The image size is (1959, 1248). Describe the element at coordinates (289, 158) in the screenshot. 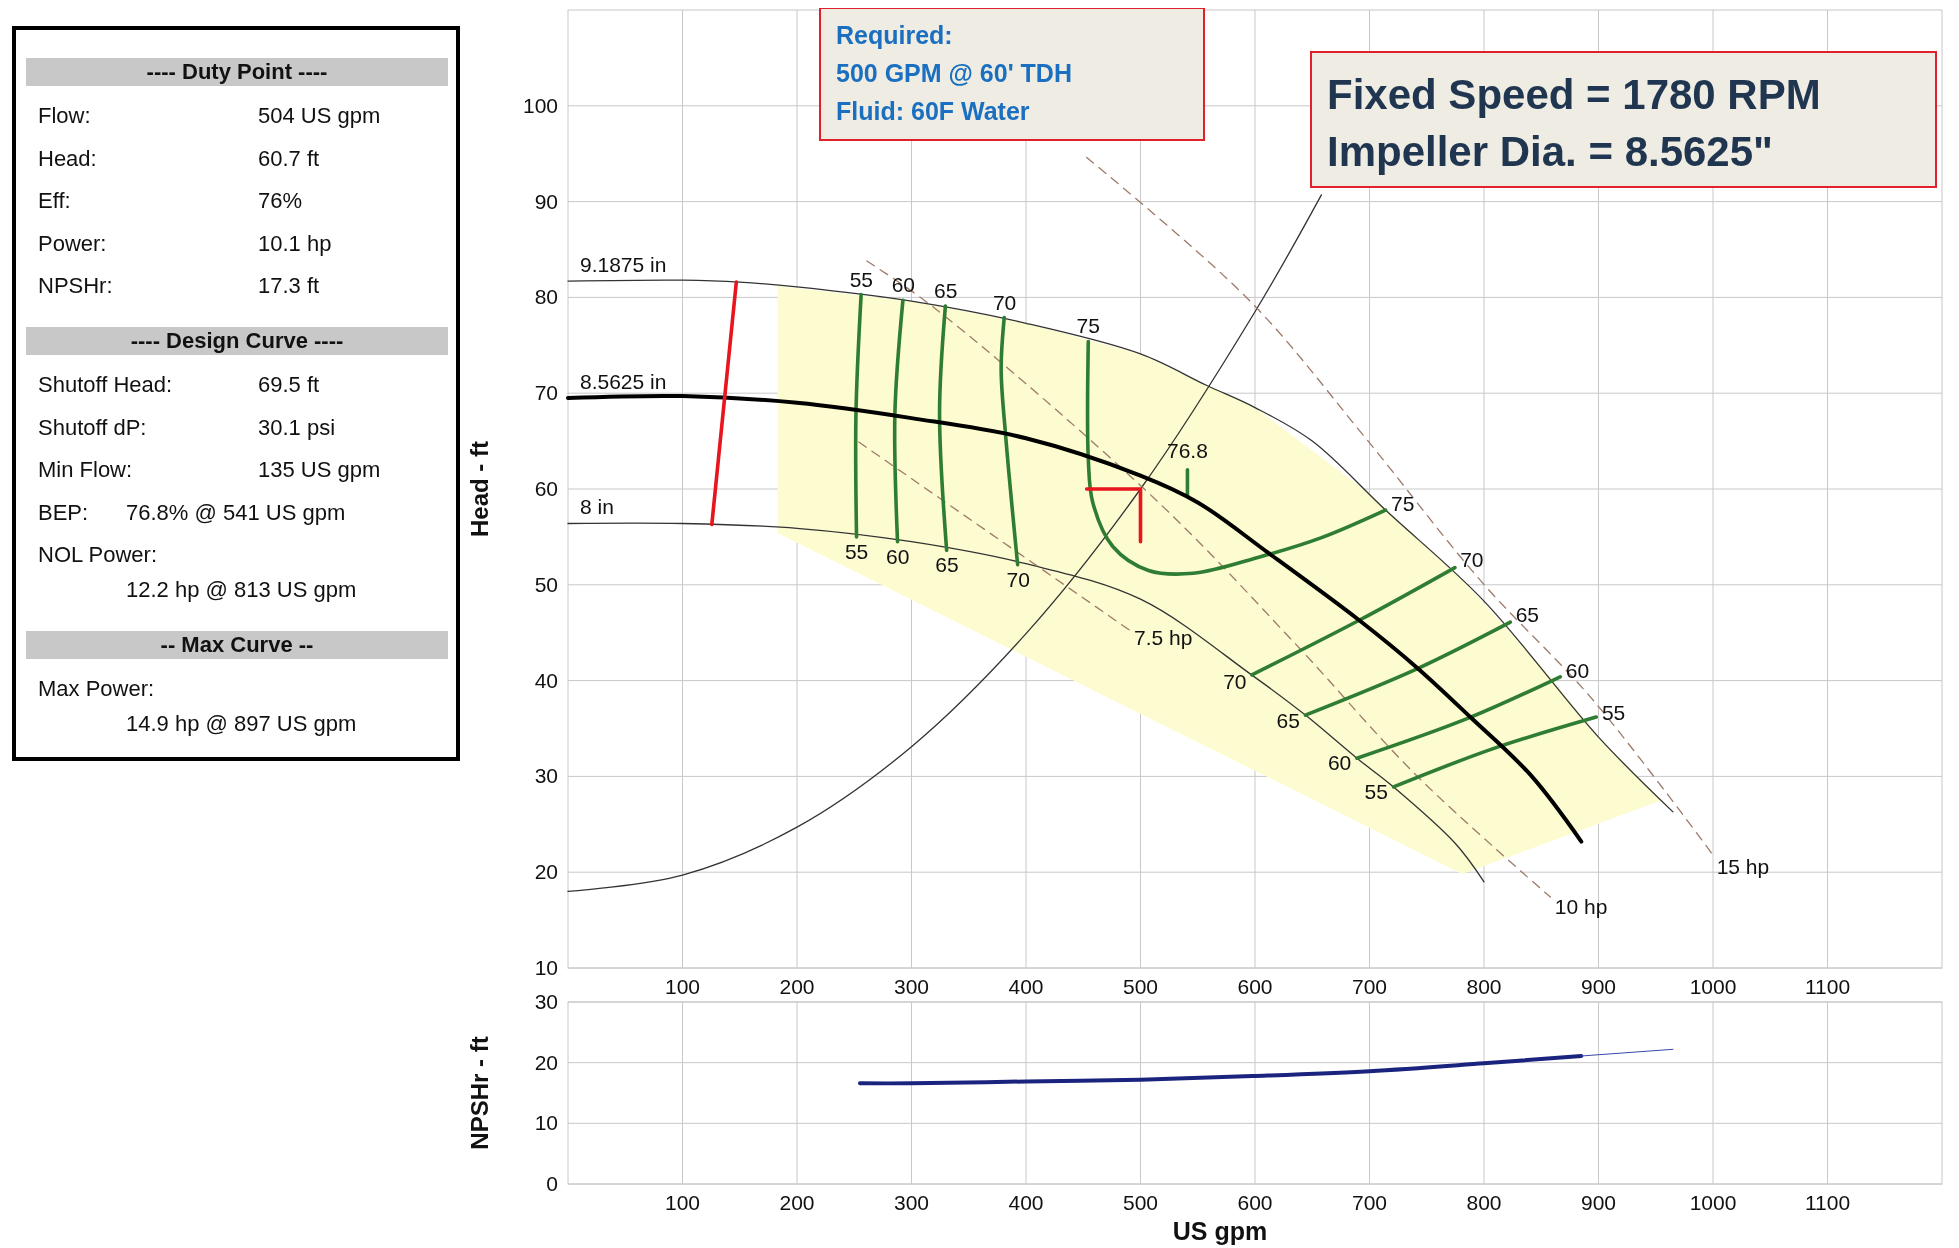

I see `text: 60.7 ft` at that location.